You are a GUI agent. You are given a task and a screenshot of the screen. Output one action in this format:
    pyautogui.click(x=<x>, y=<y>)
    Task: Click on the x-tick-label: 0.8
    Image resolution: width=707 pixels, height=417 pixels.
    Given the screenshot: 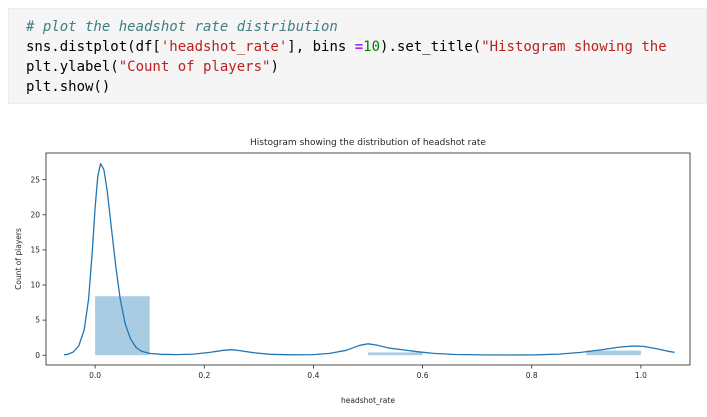 What is the action you would take?
    pyautogui.click(x=532, y=375)
    